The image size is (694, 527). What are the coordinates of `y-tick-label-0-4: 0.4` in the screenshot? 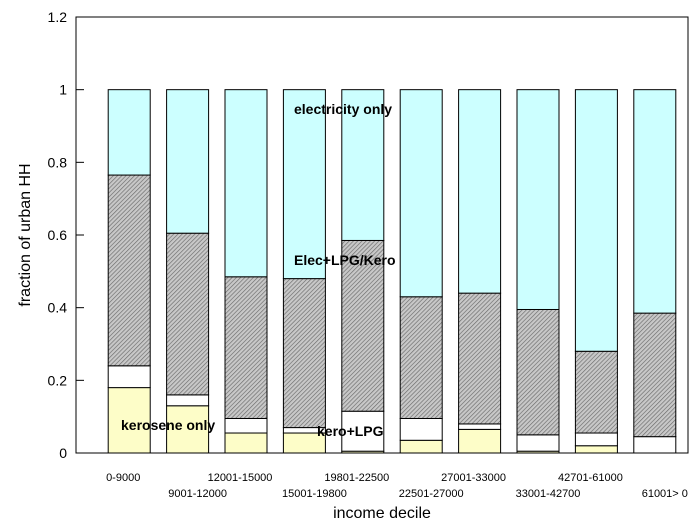 It's located at (58, 308).